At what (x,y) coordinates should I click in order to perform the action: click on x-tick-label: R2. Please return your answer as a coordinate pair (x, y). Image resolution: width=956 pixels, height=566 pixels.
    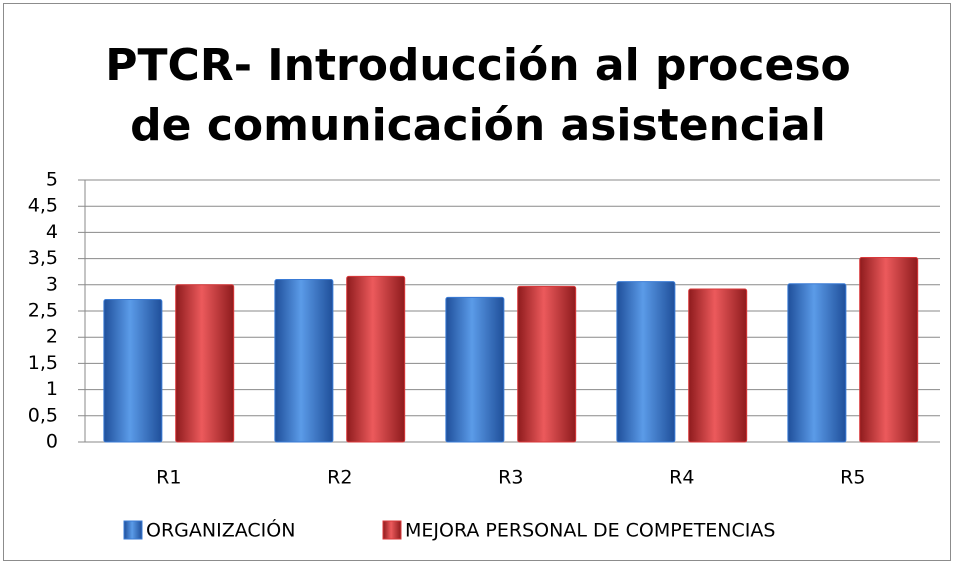
    Looking at the image, I should click on (339, 478).